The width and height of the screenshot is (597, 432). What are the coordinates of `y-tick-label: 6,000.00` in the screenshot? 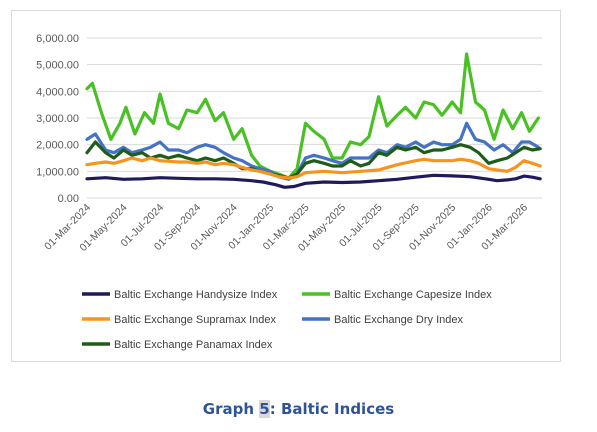 It's located at (57, 39).